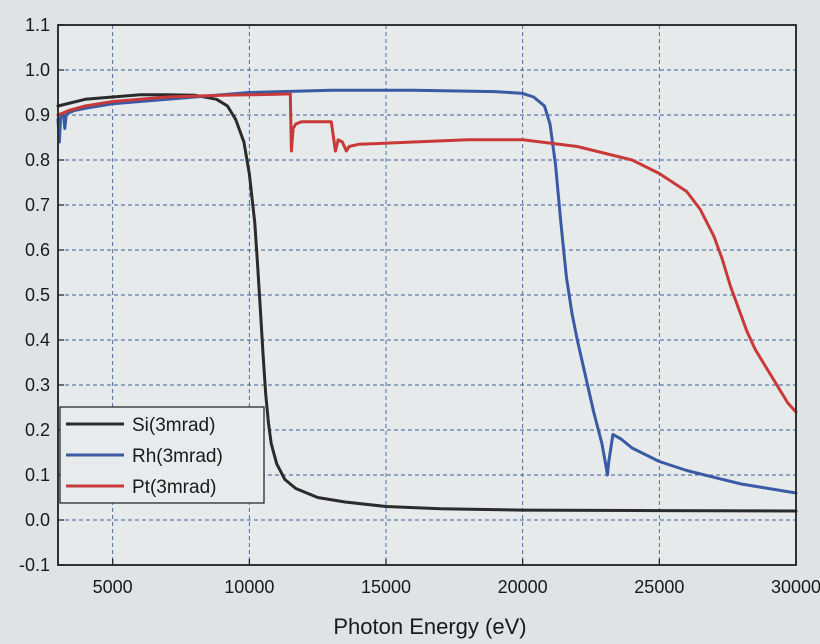 This screenshot has width=820, height=644. What do you see at coordinates (386, 587) in the screenshot?
I see `x-tick-label: 15000` at bounding box center [386, 587].